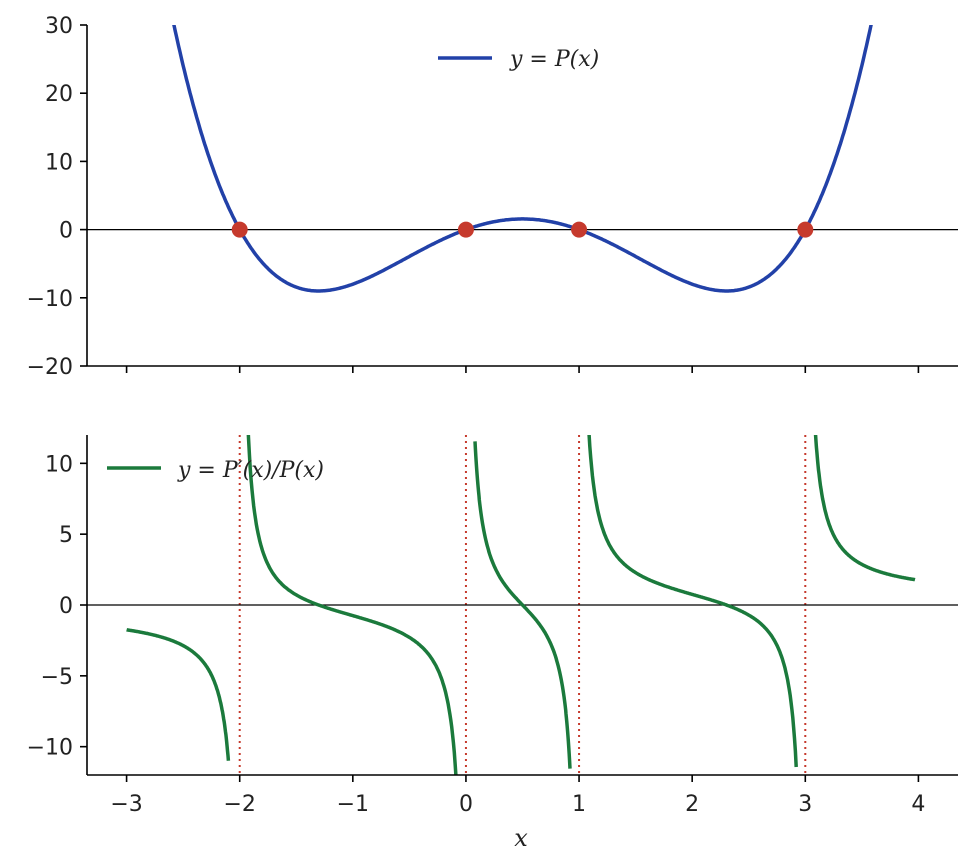 This screenshot has height=868, width=973. Describe the element at coordinates (554, 59) in the screenshot. I see `top-legend-label: y = P(x)` at that location.